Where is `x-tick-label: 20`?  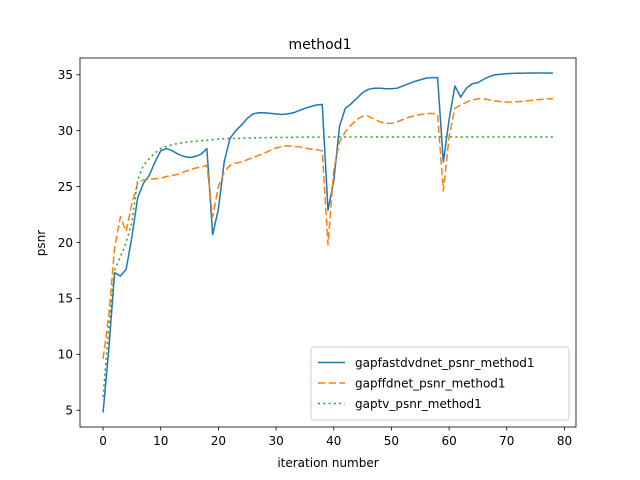
x-tick-label: 20 is located at coordinates (218, 441).